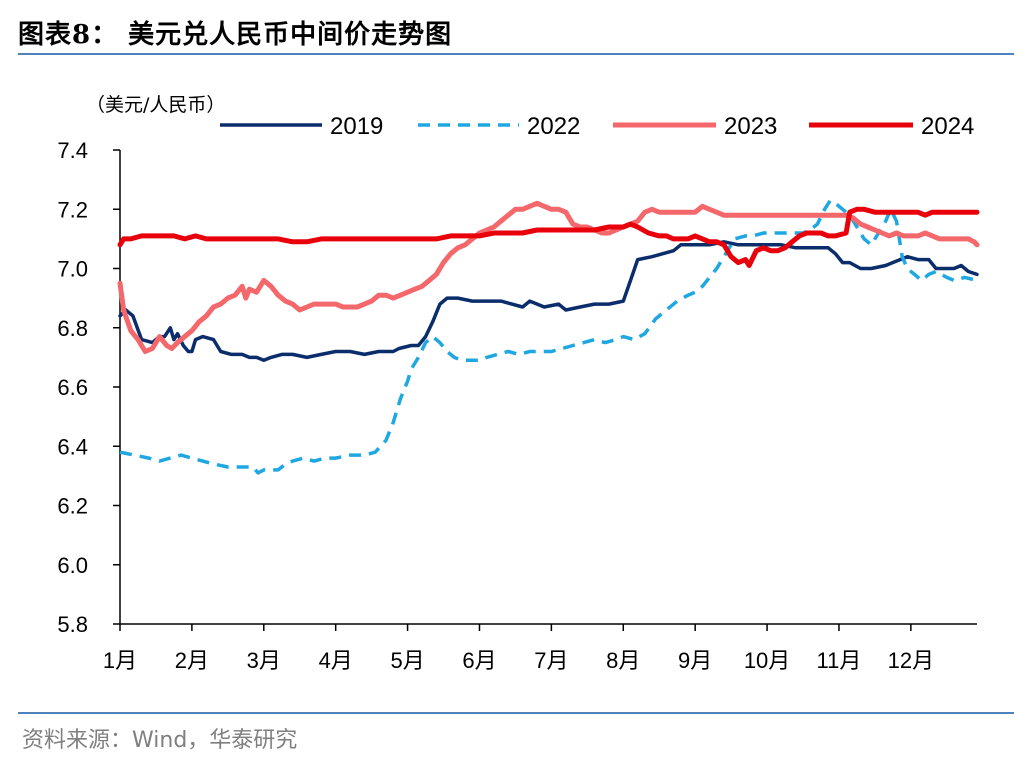  What do you see at coordinates (235, 35) in the screenshot?
I see `chart-title: 图表8： 美元兑人民币中间价走势图` at bounding box center [235, 35].